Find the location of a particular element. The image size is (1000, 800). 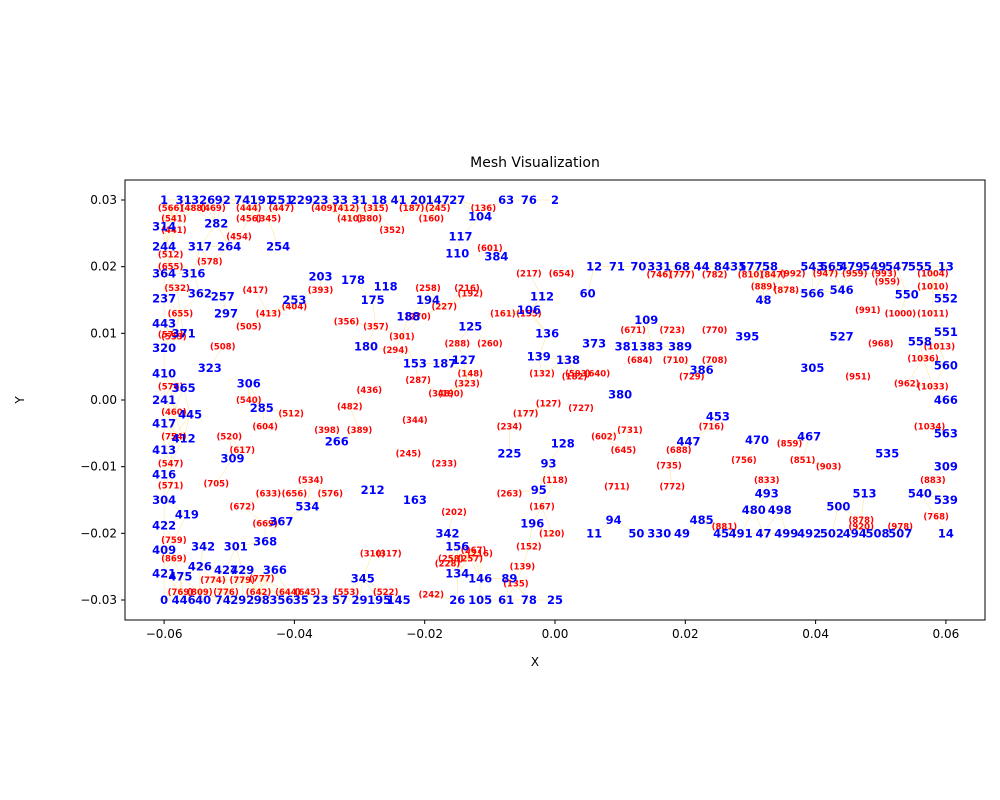

node-label: 78 is located at coordinates (529, 600).